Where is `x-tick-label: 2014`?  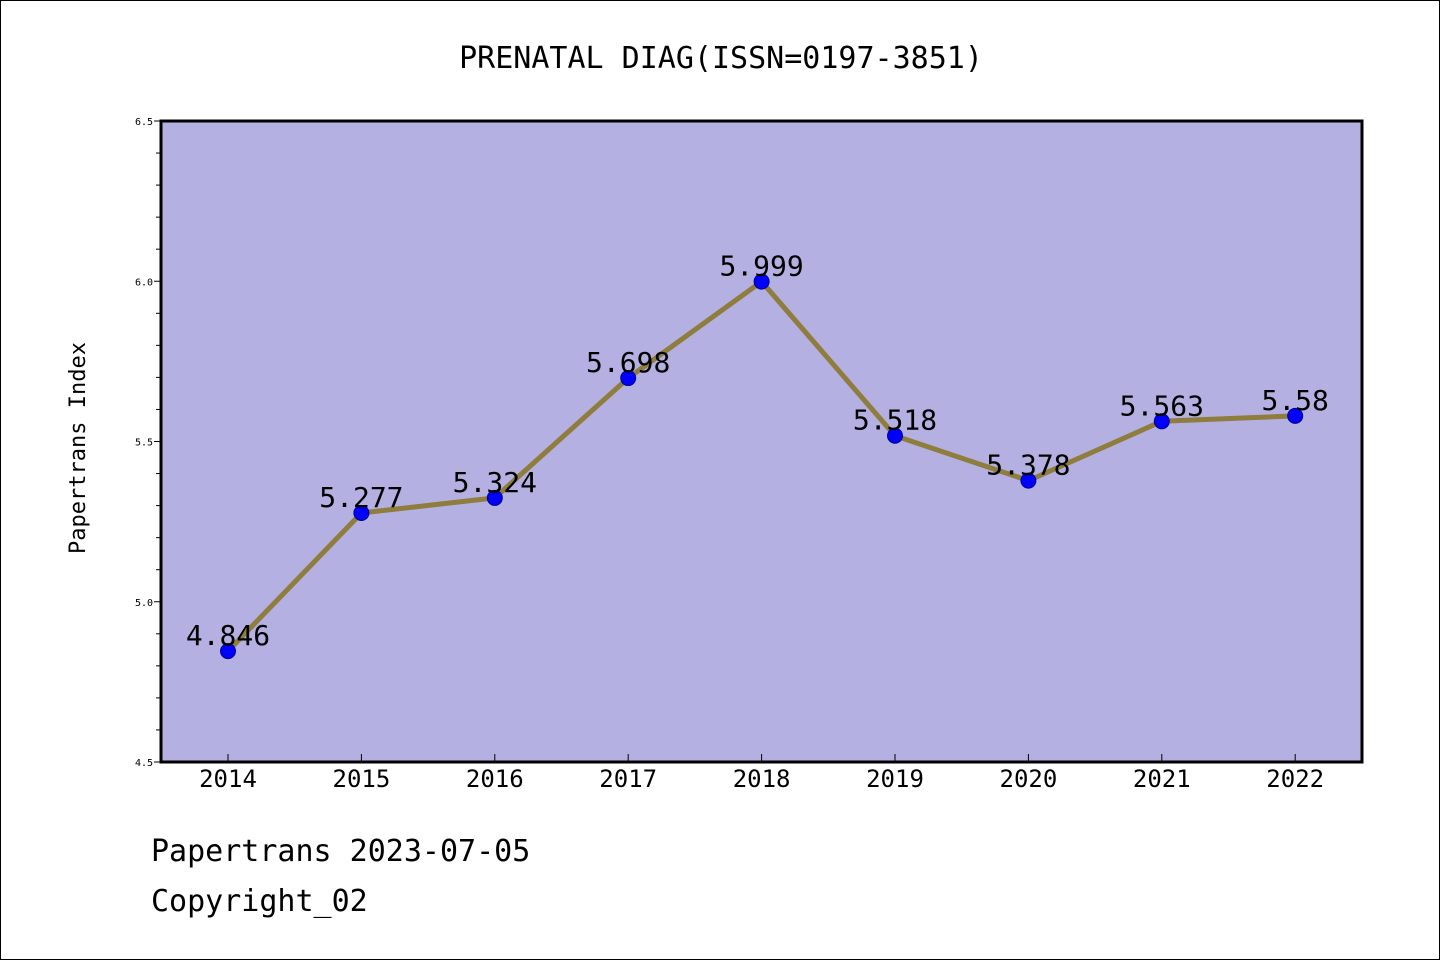 x-tick-label: 2014 is located at coordinates (228, 779).